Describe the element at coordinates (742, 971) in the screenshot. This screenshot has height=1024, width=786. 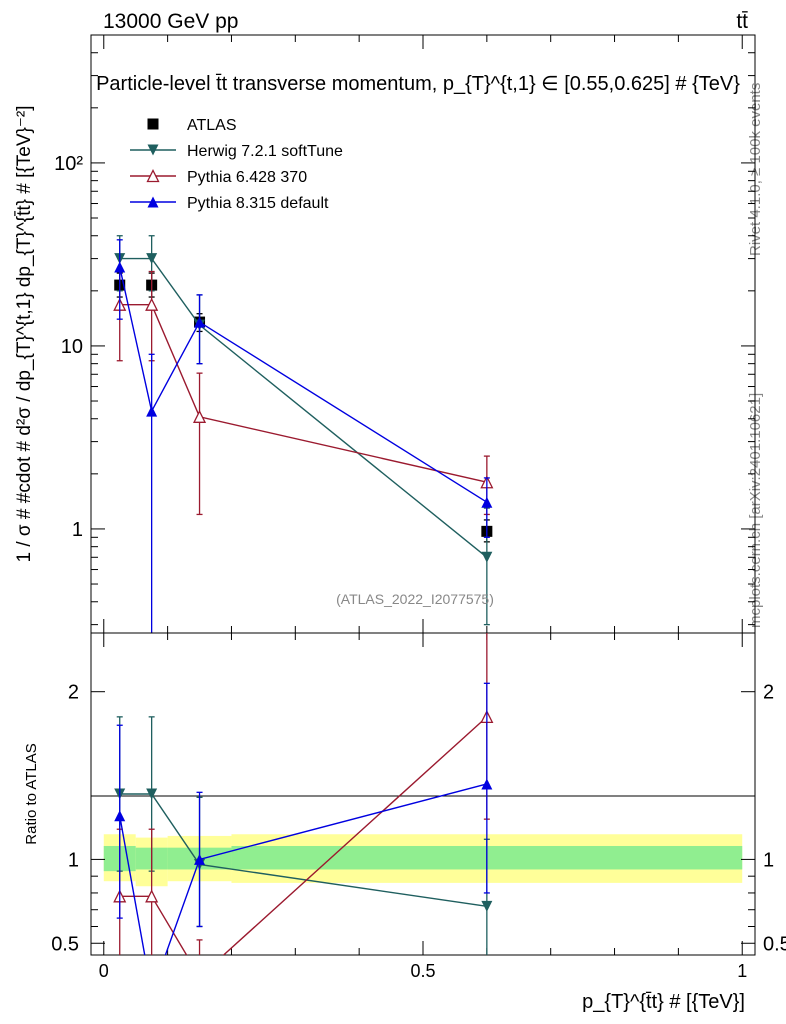
I see `x-tick-label: 1` at that location.